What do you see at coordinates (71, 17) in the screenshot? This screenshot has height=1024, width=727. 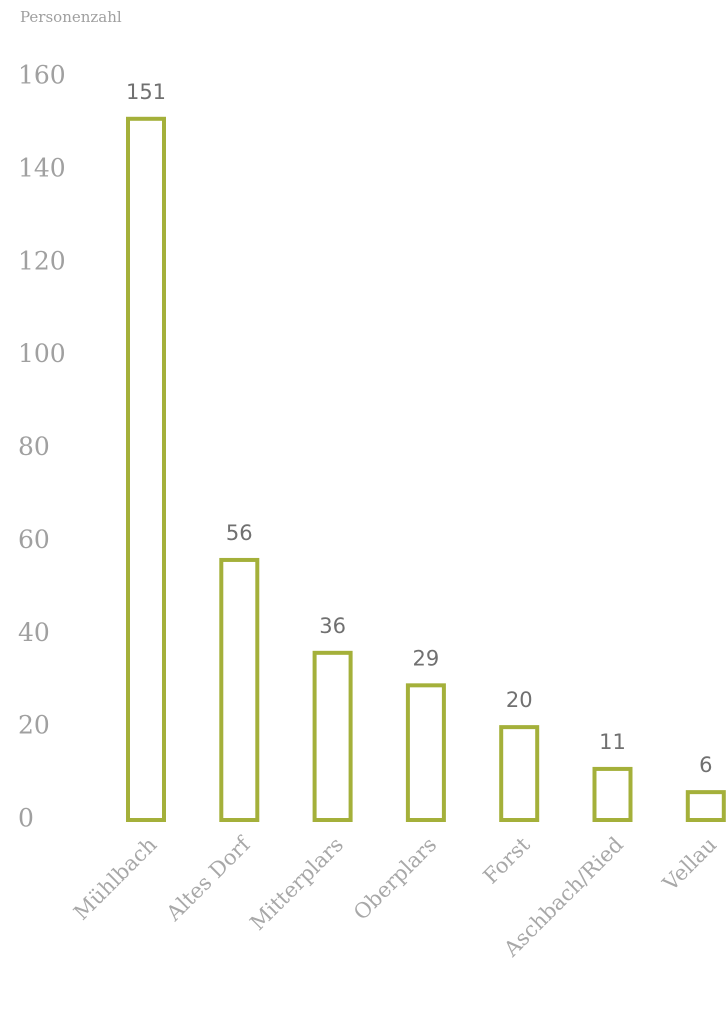 I see `y-axis-label: Personenzahl` at bounding box center [71, 17].